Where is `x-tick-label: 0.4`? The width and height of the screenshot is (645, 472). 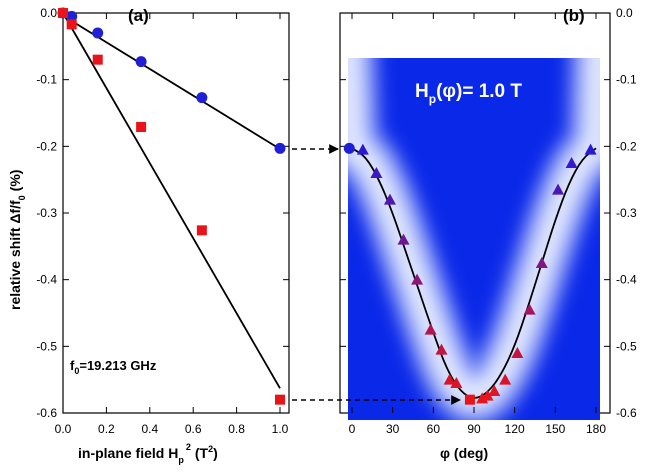 x-tick-label: 0.4 is located at coordinates (149, 429).